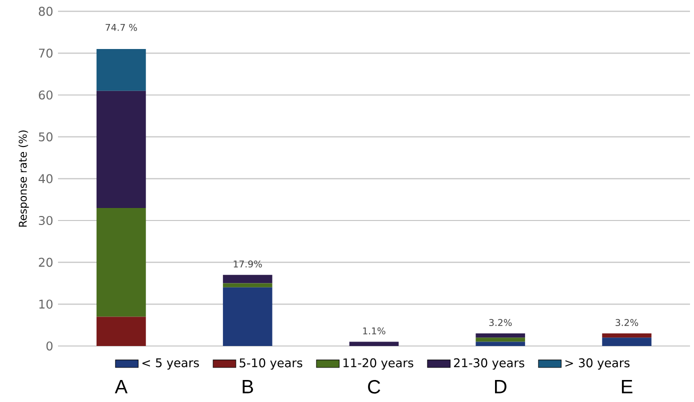 The height and width of the screenshot is (402, 694). Describe the element at coordinates (597, 364) in the screenshot. I see `legend-label: > 30 years` at that location.